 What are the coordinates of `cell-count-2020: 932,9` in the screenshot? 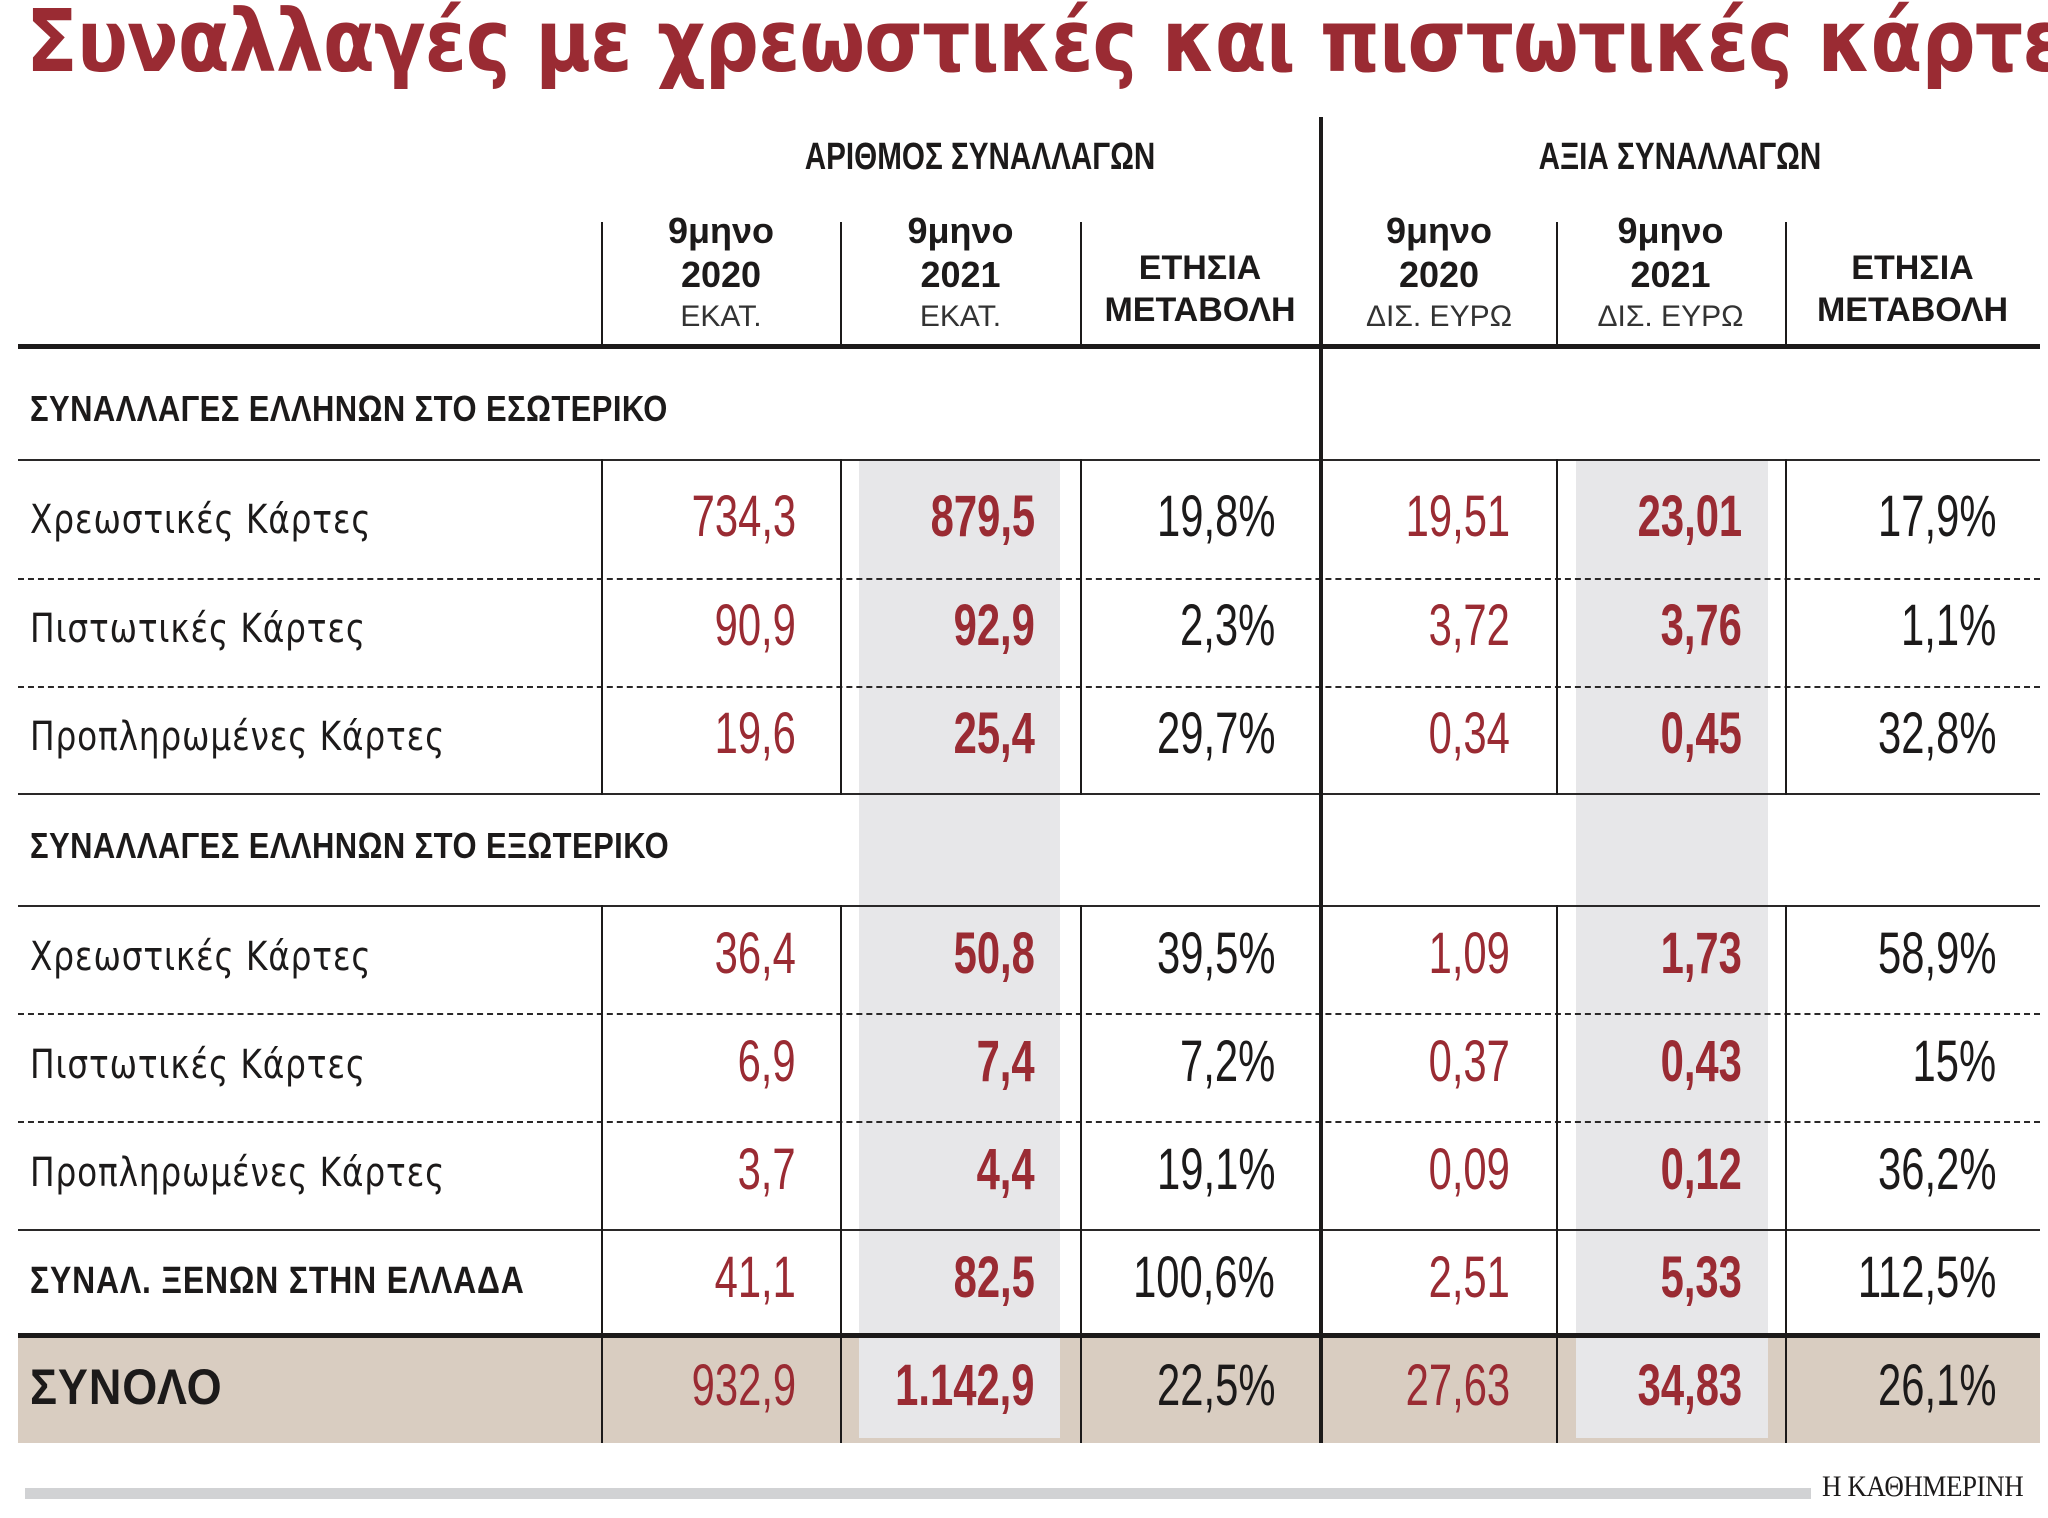 It's located at (743, 1385).